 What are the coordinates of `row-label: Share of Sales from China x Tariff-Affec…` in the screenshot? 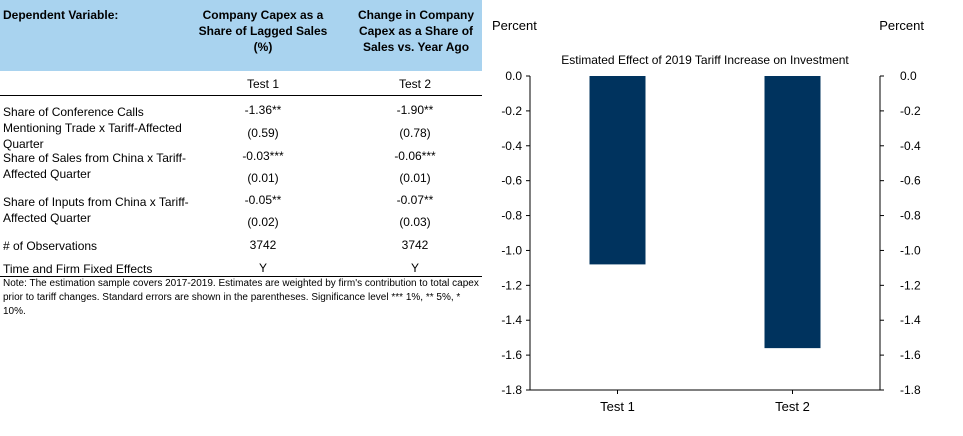 It's located at (94, 166).